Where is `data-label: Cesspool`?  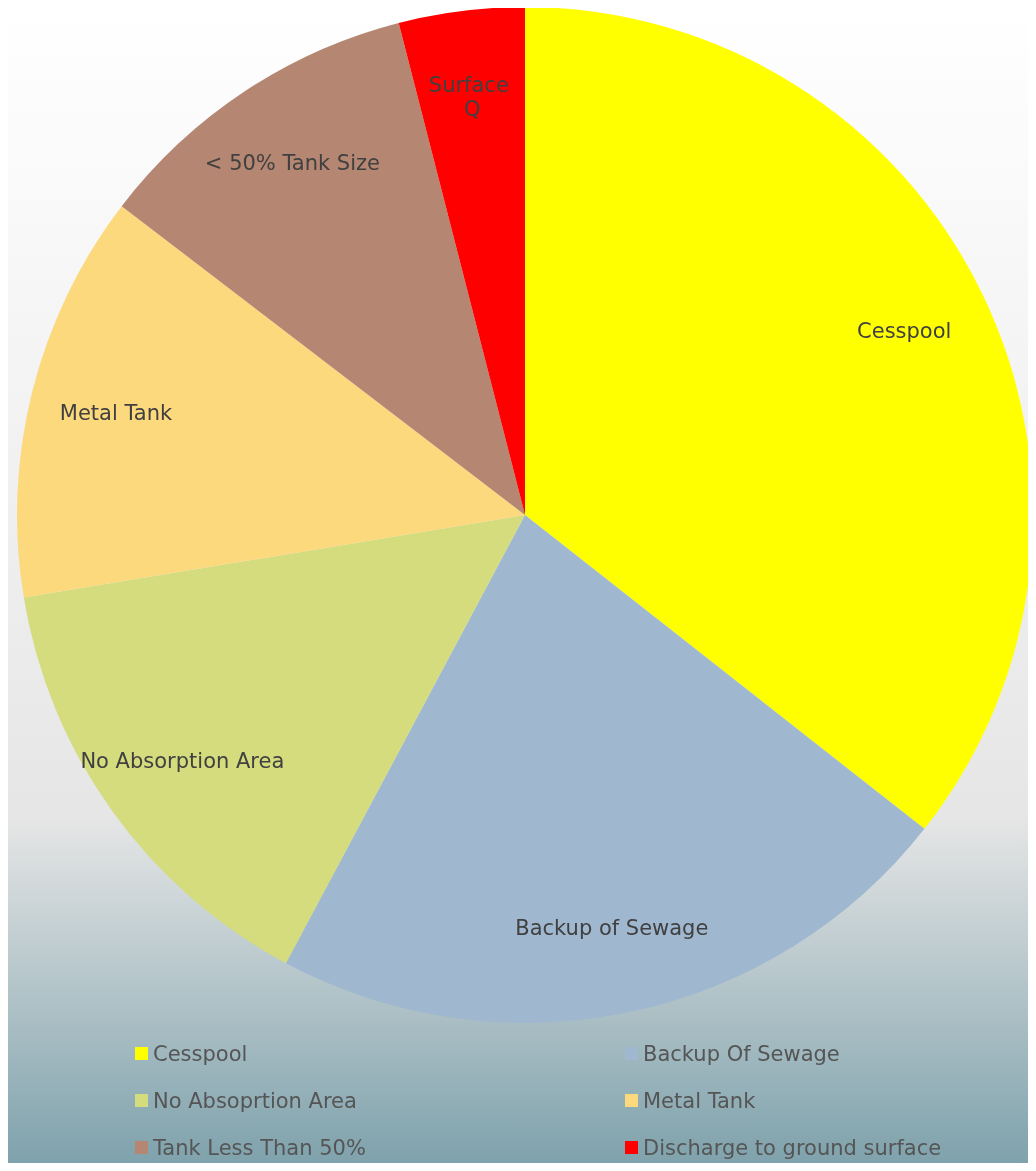 data-label: Cesspool is located at coordinates (904, 330).